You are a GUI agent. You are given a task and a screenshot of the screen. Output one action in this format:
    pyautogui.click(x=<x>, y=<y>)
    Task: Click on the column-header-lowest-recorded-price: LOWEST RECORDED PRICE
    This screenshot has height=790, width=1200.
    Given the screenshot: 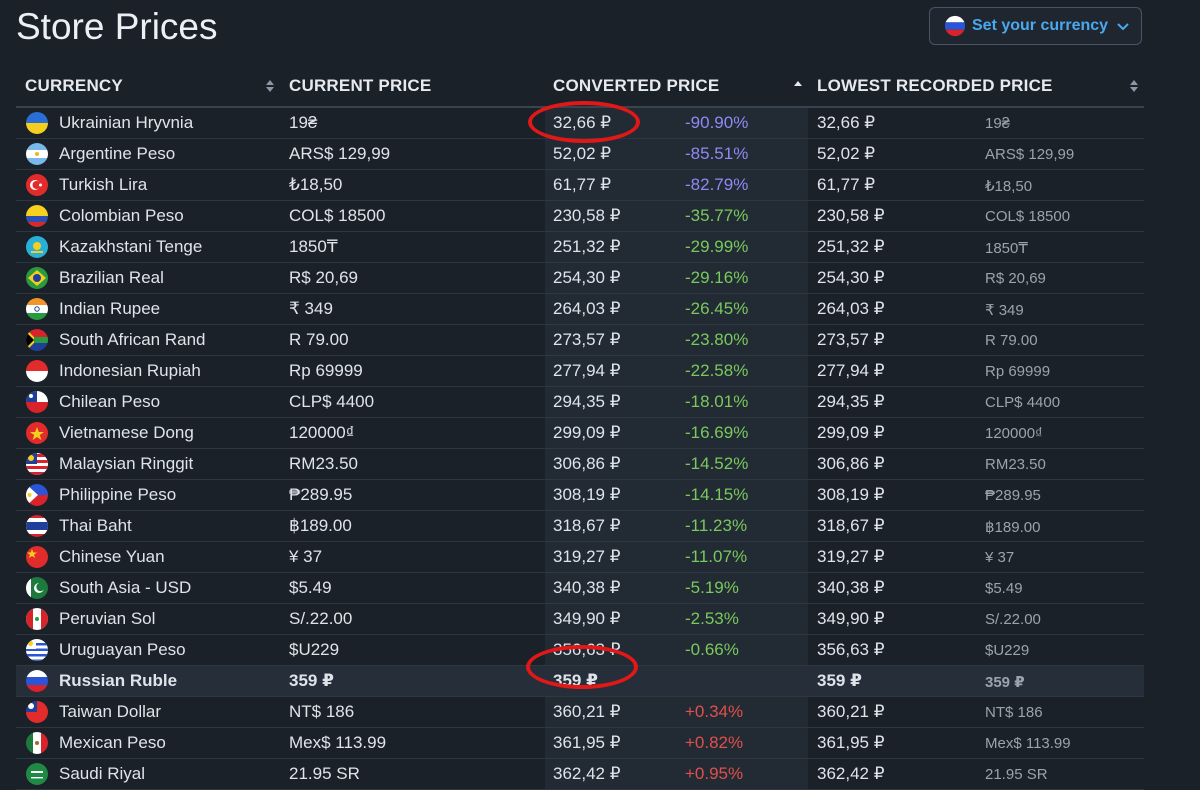 What is the action you would take?
    pyautogui.click(x=935, y=85)
    